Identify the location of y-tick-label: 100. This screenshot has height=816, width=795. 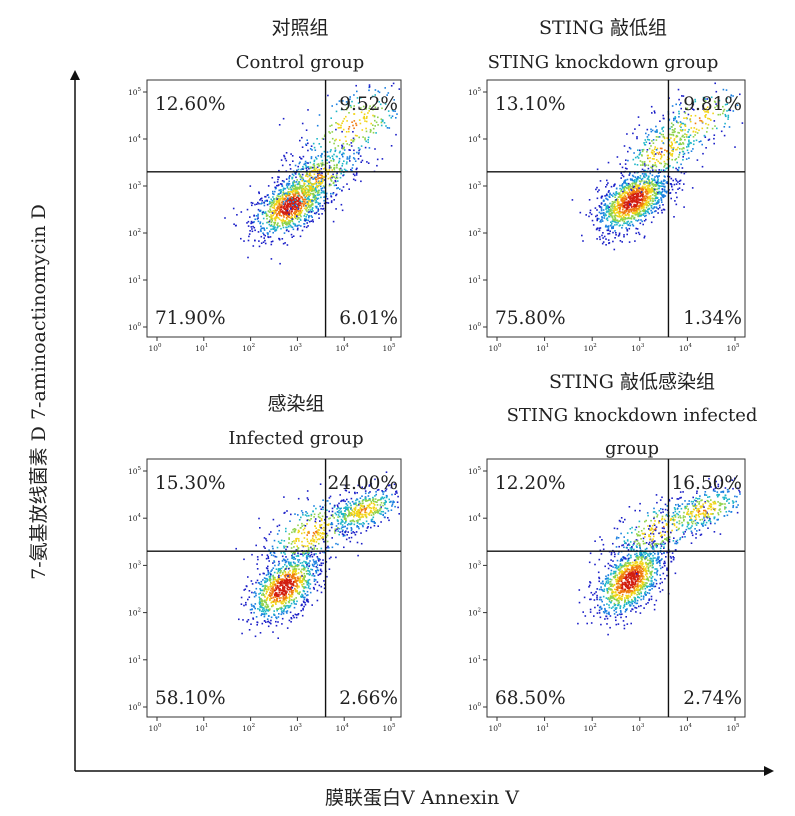
(475, 327).